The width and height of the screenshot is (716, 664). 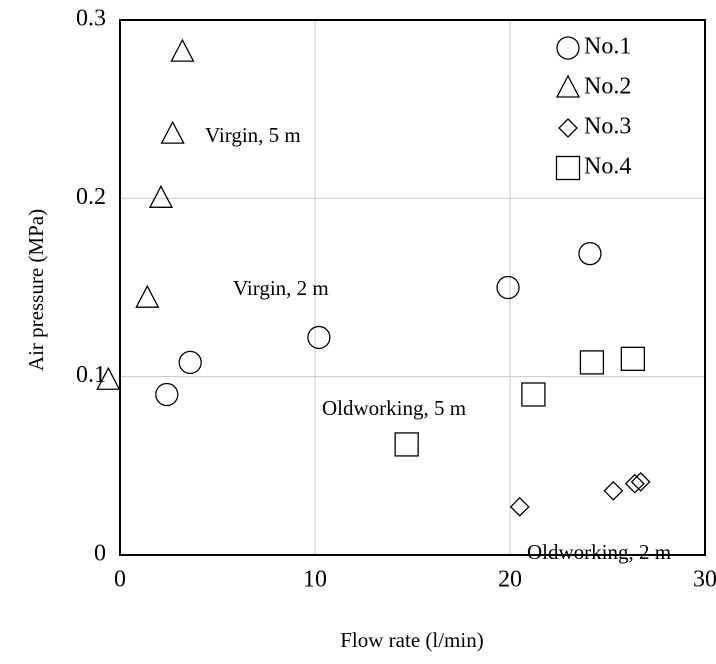 I want to click on y-tick-label: 0.1, so click(x=91, y=375).